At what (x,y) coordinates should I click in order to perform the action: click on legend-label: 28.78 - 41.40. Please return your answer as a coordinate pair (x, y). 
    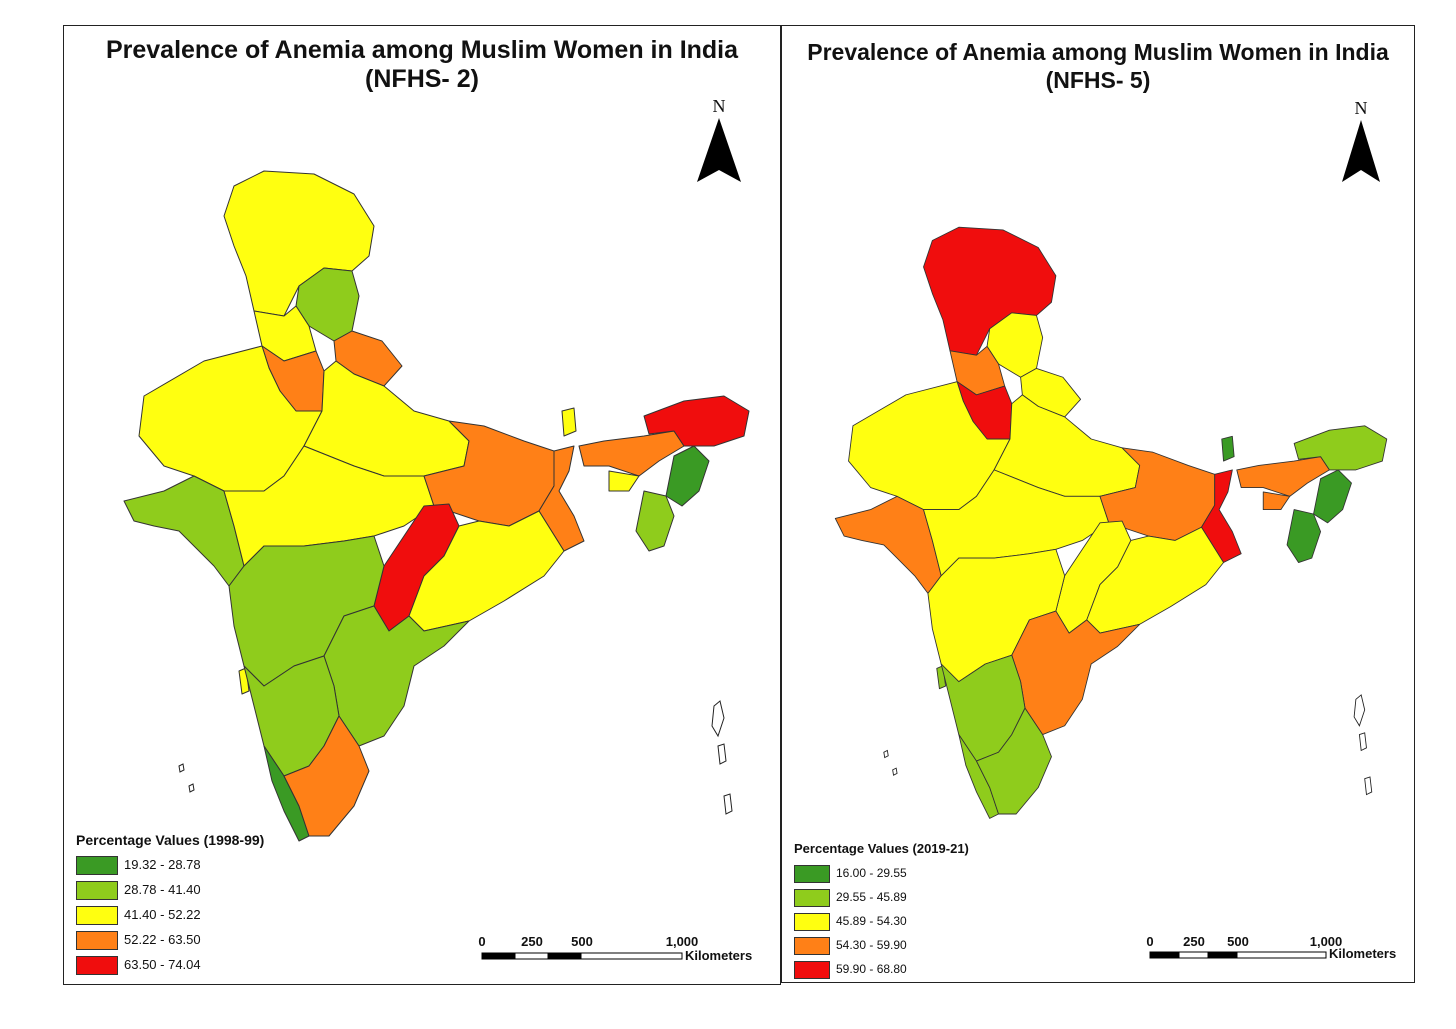
    Looking at the image, I should click on (162, 889).